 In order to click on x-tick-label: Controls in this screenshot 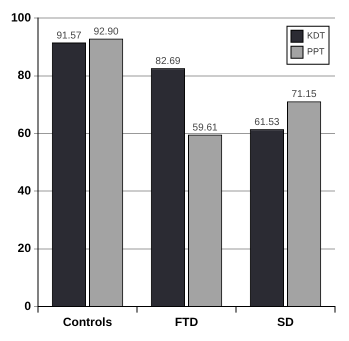, I will do `click(87, 322)`.